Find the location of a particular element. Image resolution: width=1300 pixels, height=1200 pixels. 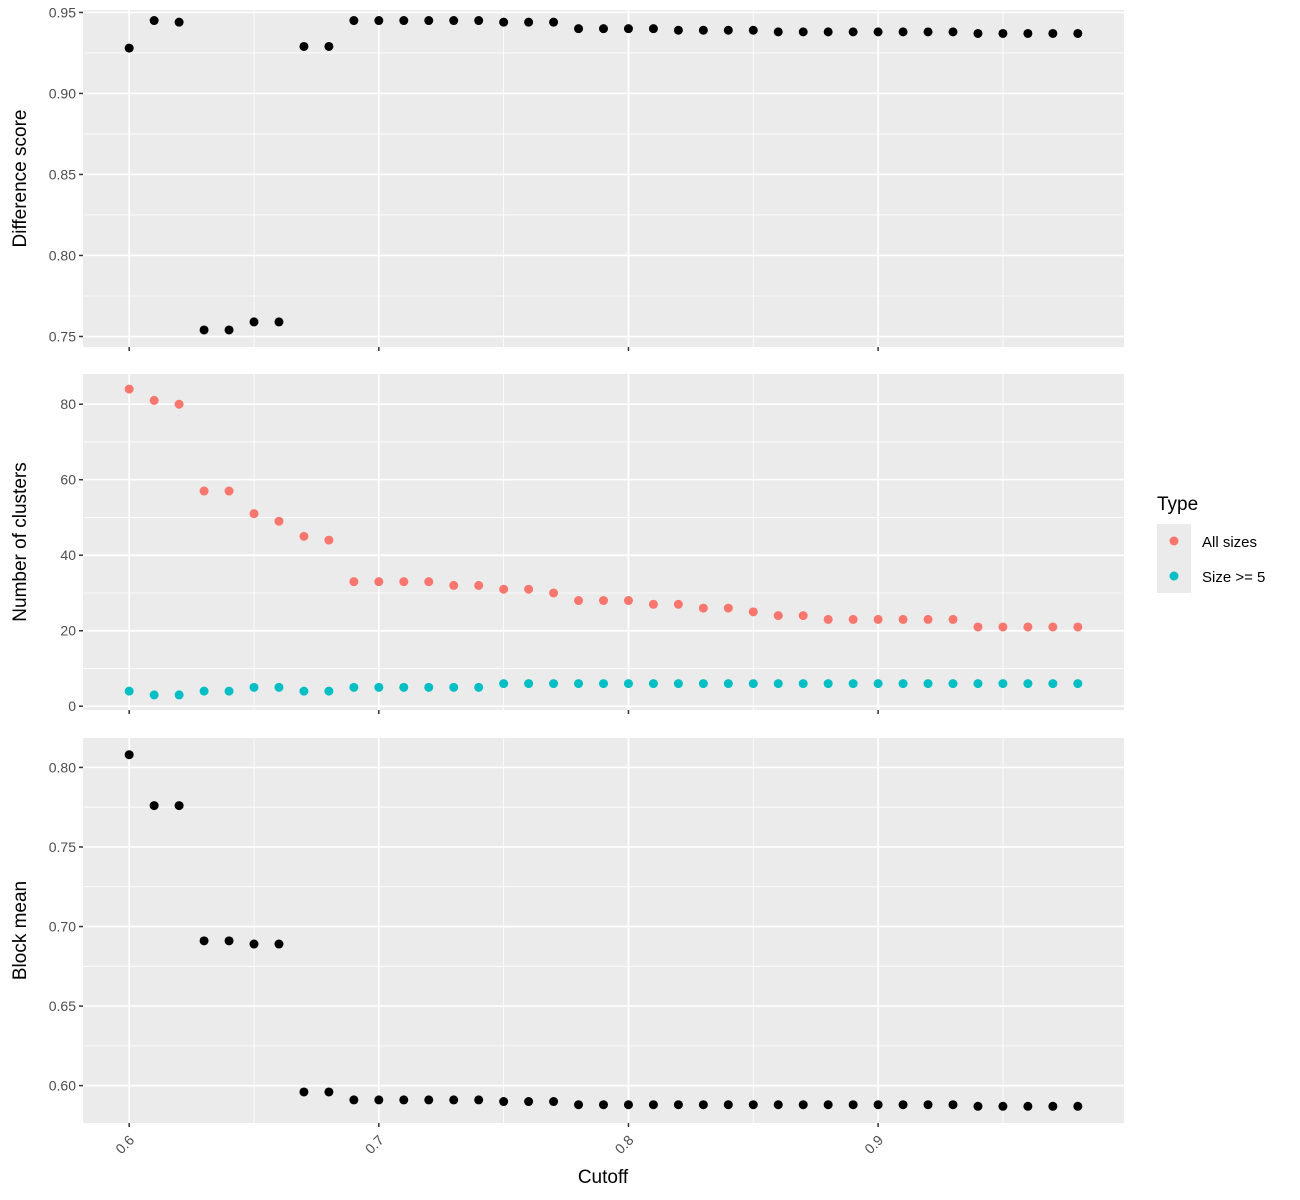

legend-title: Type is located at coordinates (1177, 504).